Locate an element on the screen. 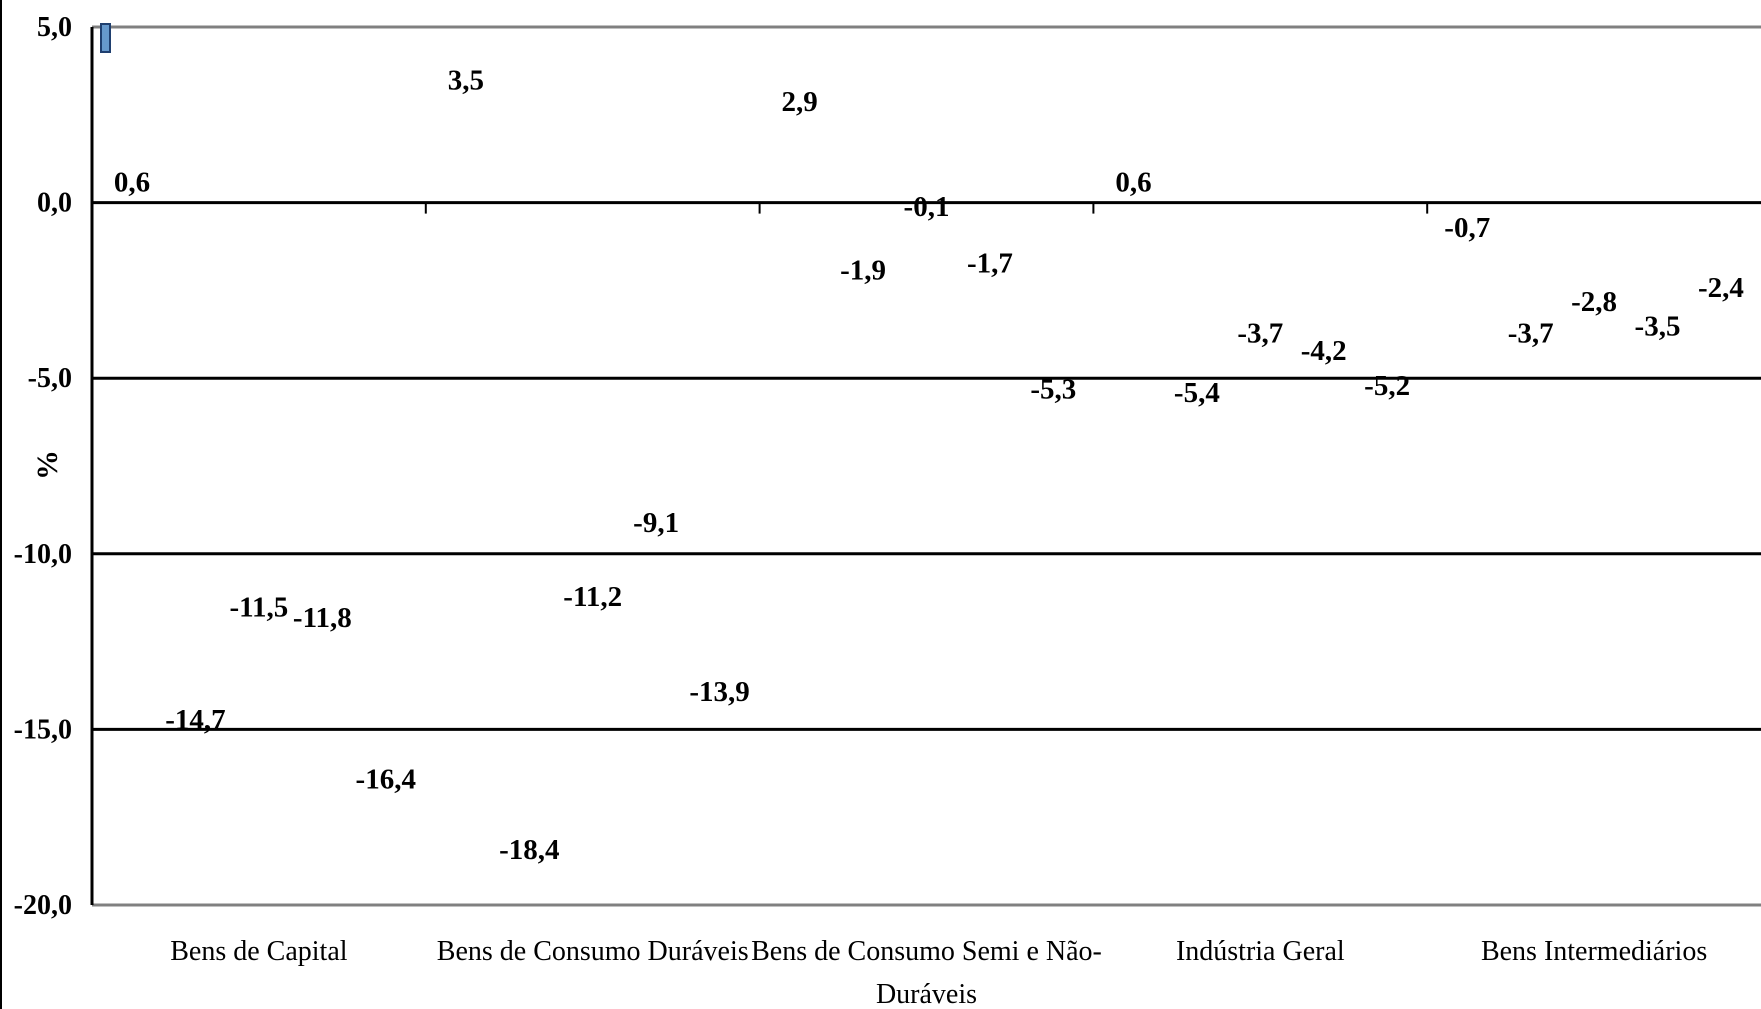 This screenshot has width=1761, height=1009. x-axis-ticks is located at coordinates (926, 208).